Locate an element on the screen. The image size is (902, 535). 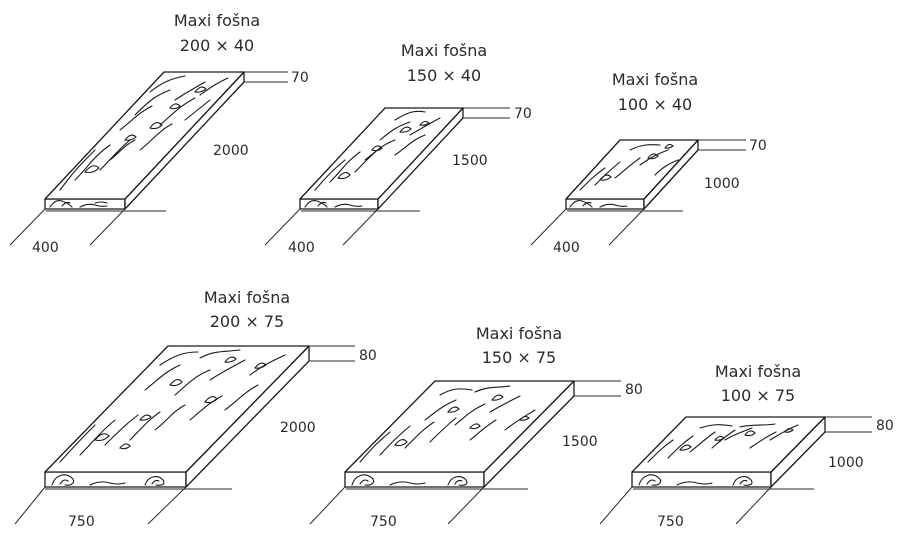
board-size: 150 × 75 is located at coordinates (519, 357).